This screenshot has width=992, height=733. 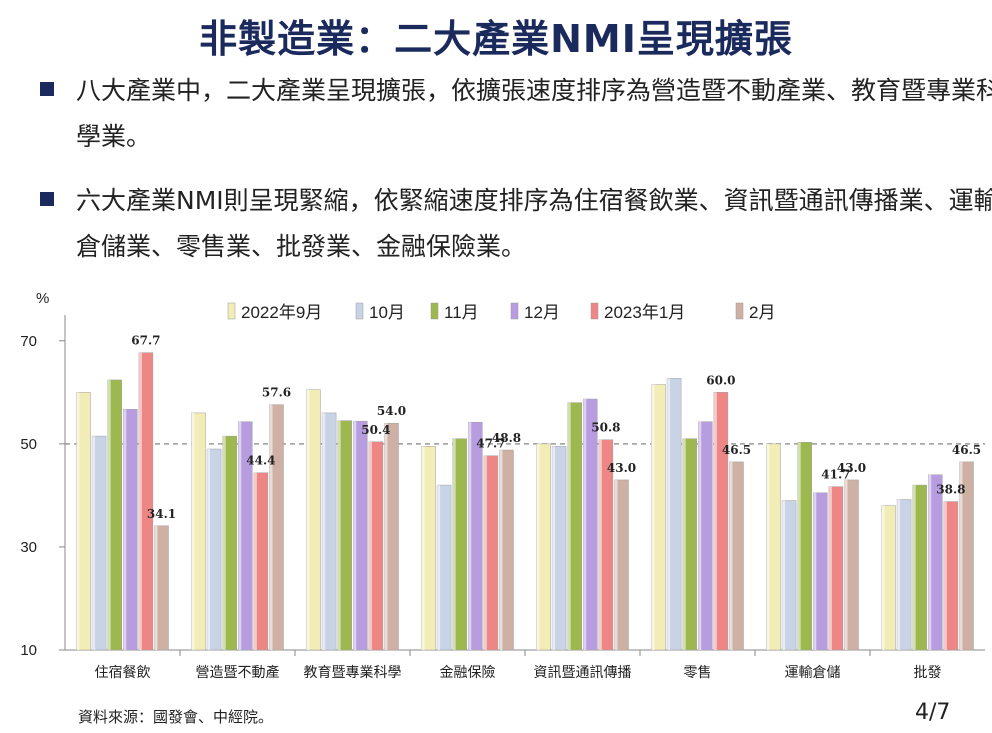 What do you see at coordinates (496, 39) in the screenshot?
I see `page-title: 非製造業：二大產業NMI呈現擴張` at bounding box center [496, 39].